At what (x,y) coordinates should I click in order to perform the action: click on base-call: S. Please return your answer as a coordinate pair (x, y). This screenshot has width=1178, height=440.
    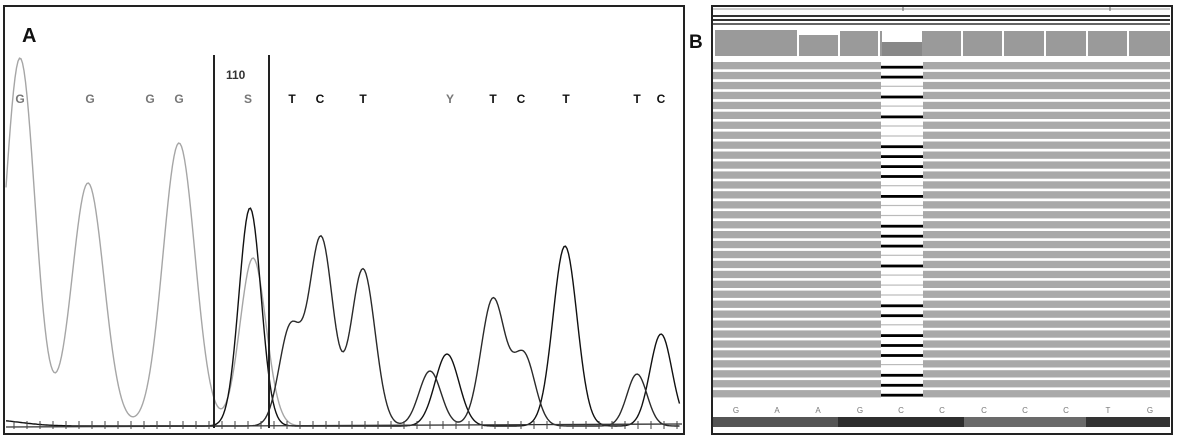
    Looking at the image, I should click on (248, 99).